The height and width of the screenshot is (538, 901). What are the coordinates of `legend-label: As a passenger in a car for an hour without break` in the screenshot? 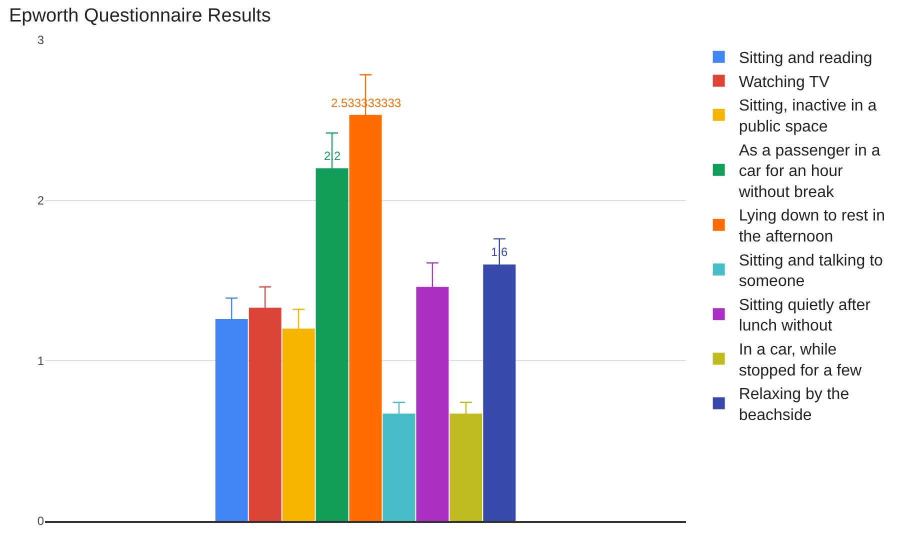 It's located at (809, 171).